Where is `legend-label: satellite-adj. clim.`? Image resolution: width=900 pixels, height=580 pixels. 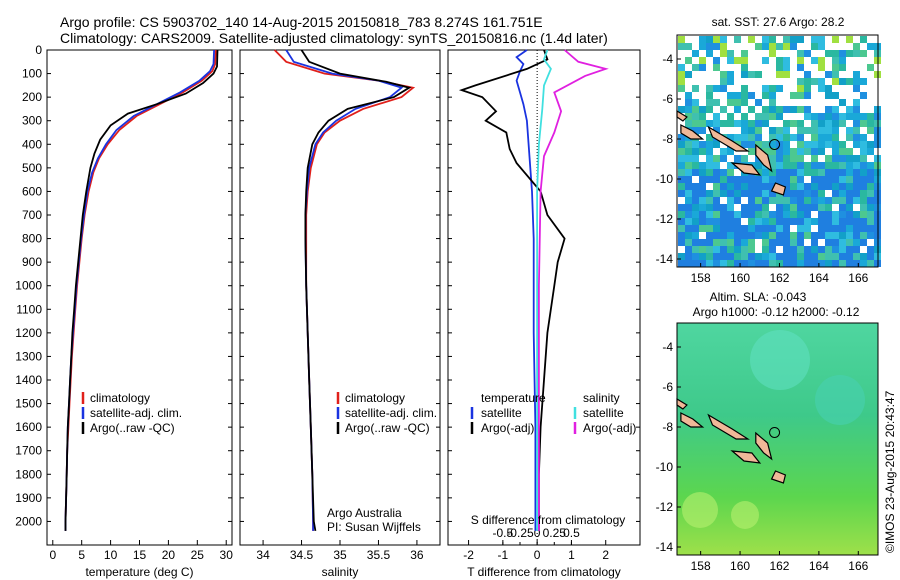 legend-label: satellite-adj. clim. is located at coordinates (136, 413).